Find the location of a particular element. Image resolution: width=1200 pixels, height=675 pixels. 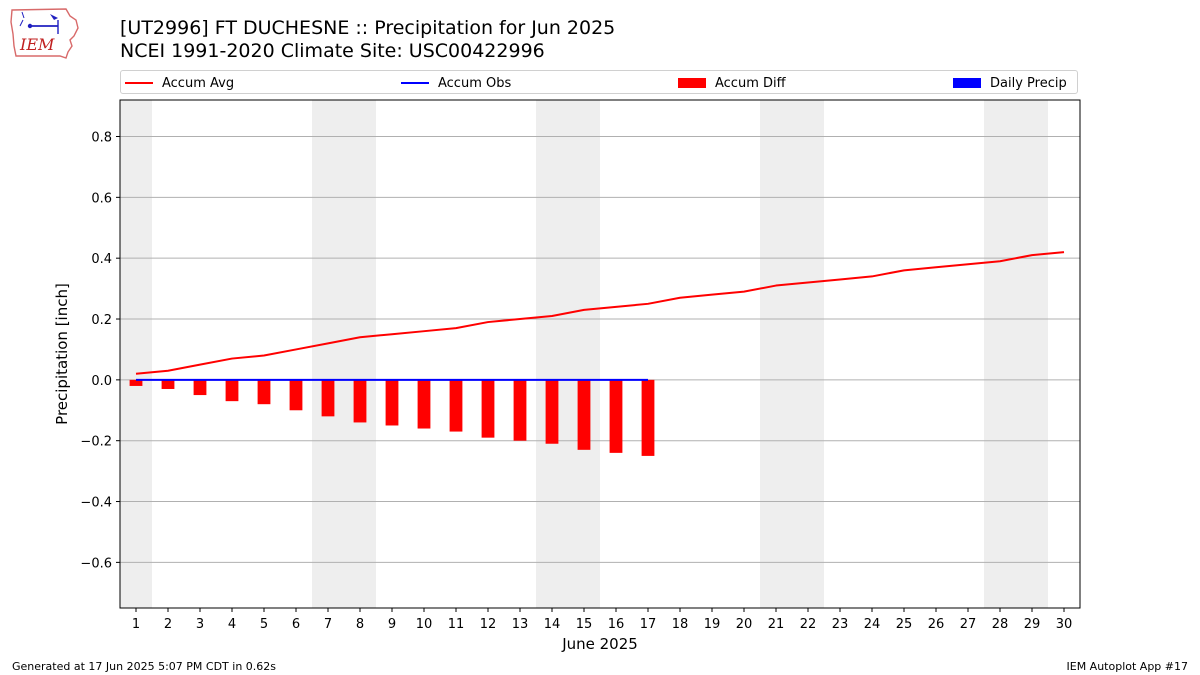

legend-item-accum-avg: Accum Avg is located at coordinates (179, 83).